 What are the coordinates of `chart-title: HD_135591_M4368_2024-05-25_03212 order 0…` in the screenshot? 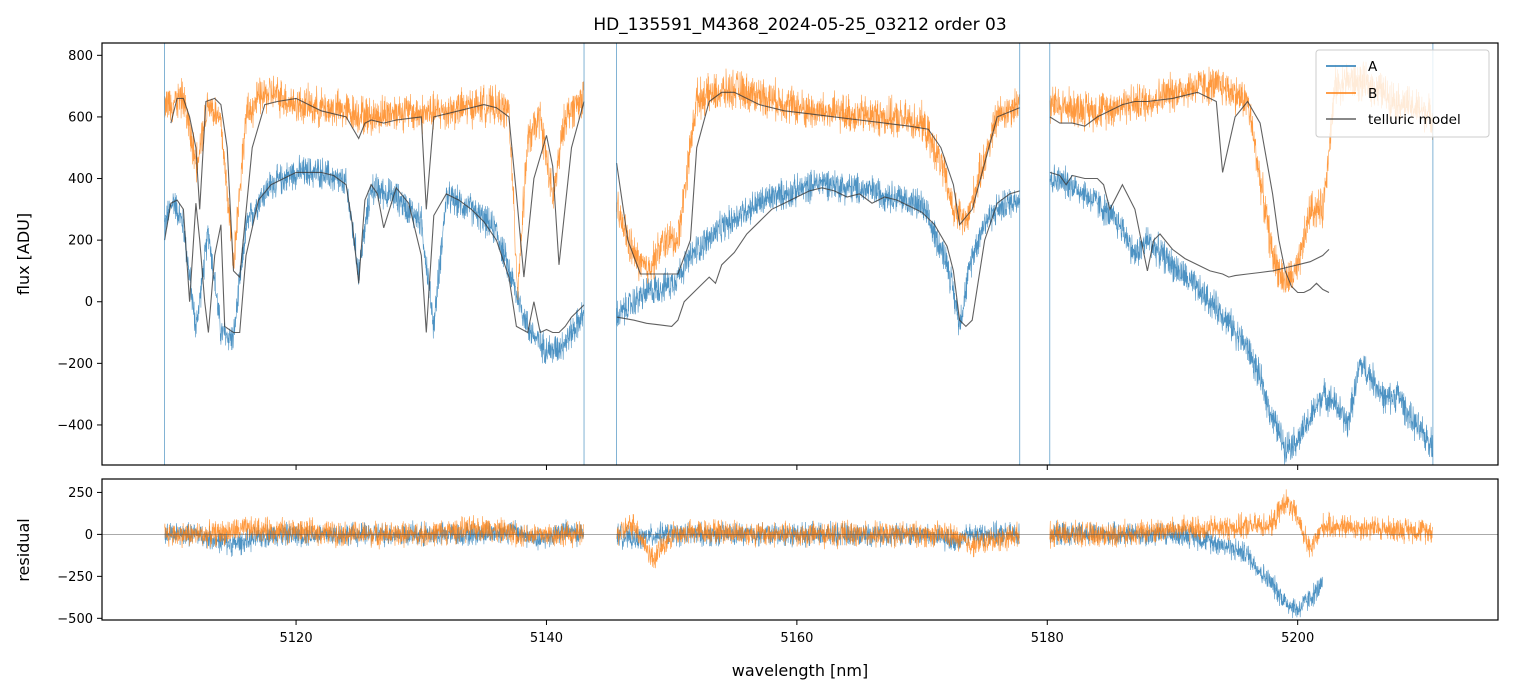 It's located at (799, 25).